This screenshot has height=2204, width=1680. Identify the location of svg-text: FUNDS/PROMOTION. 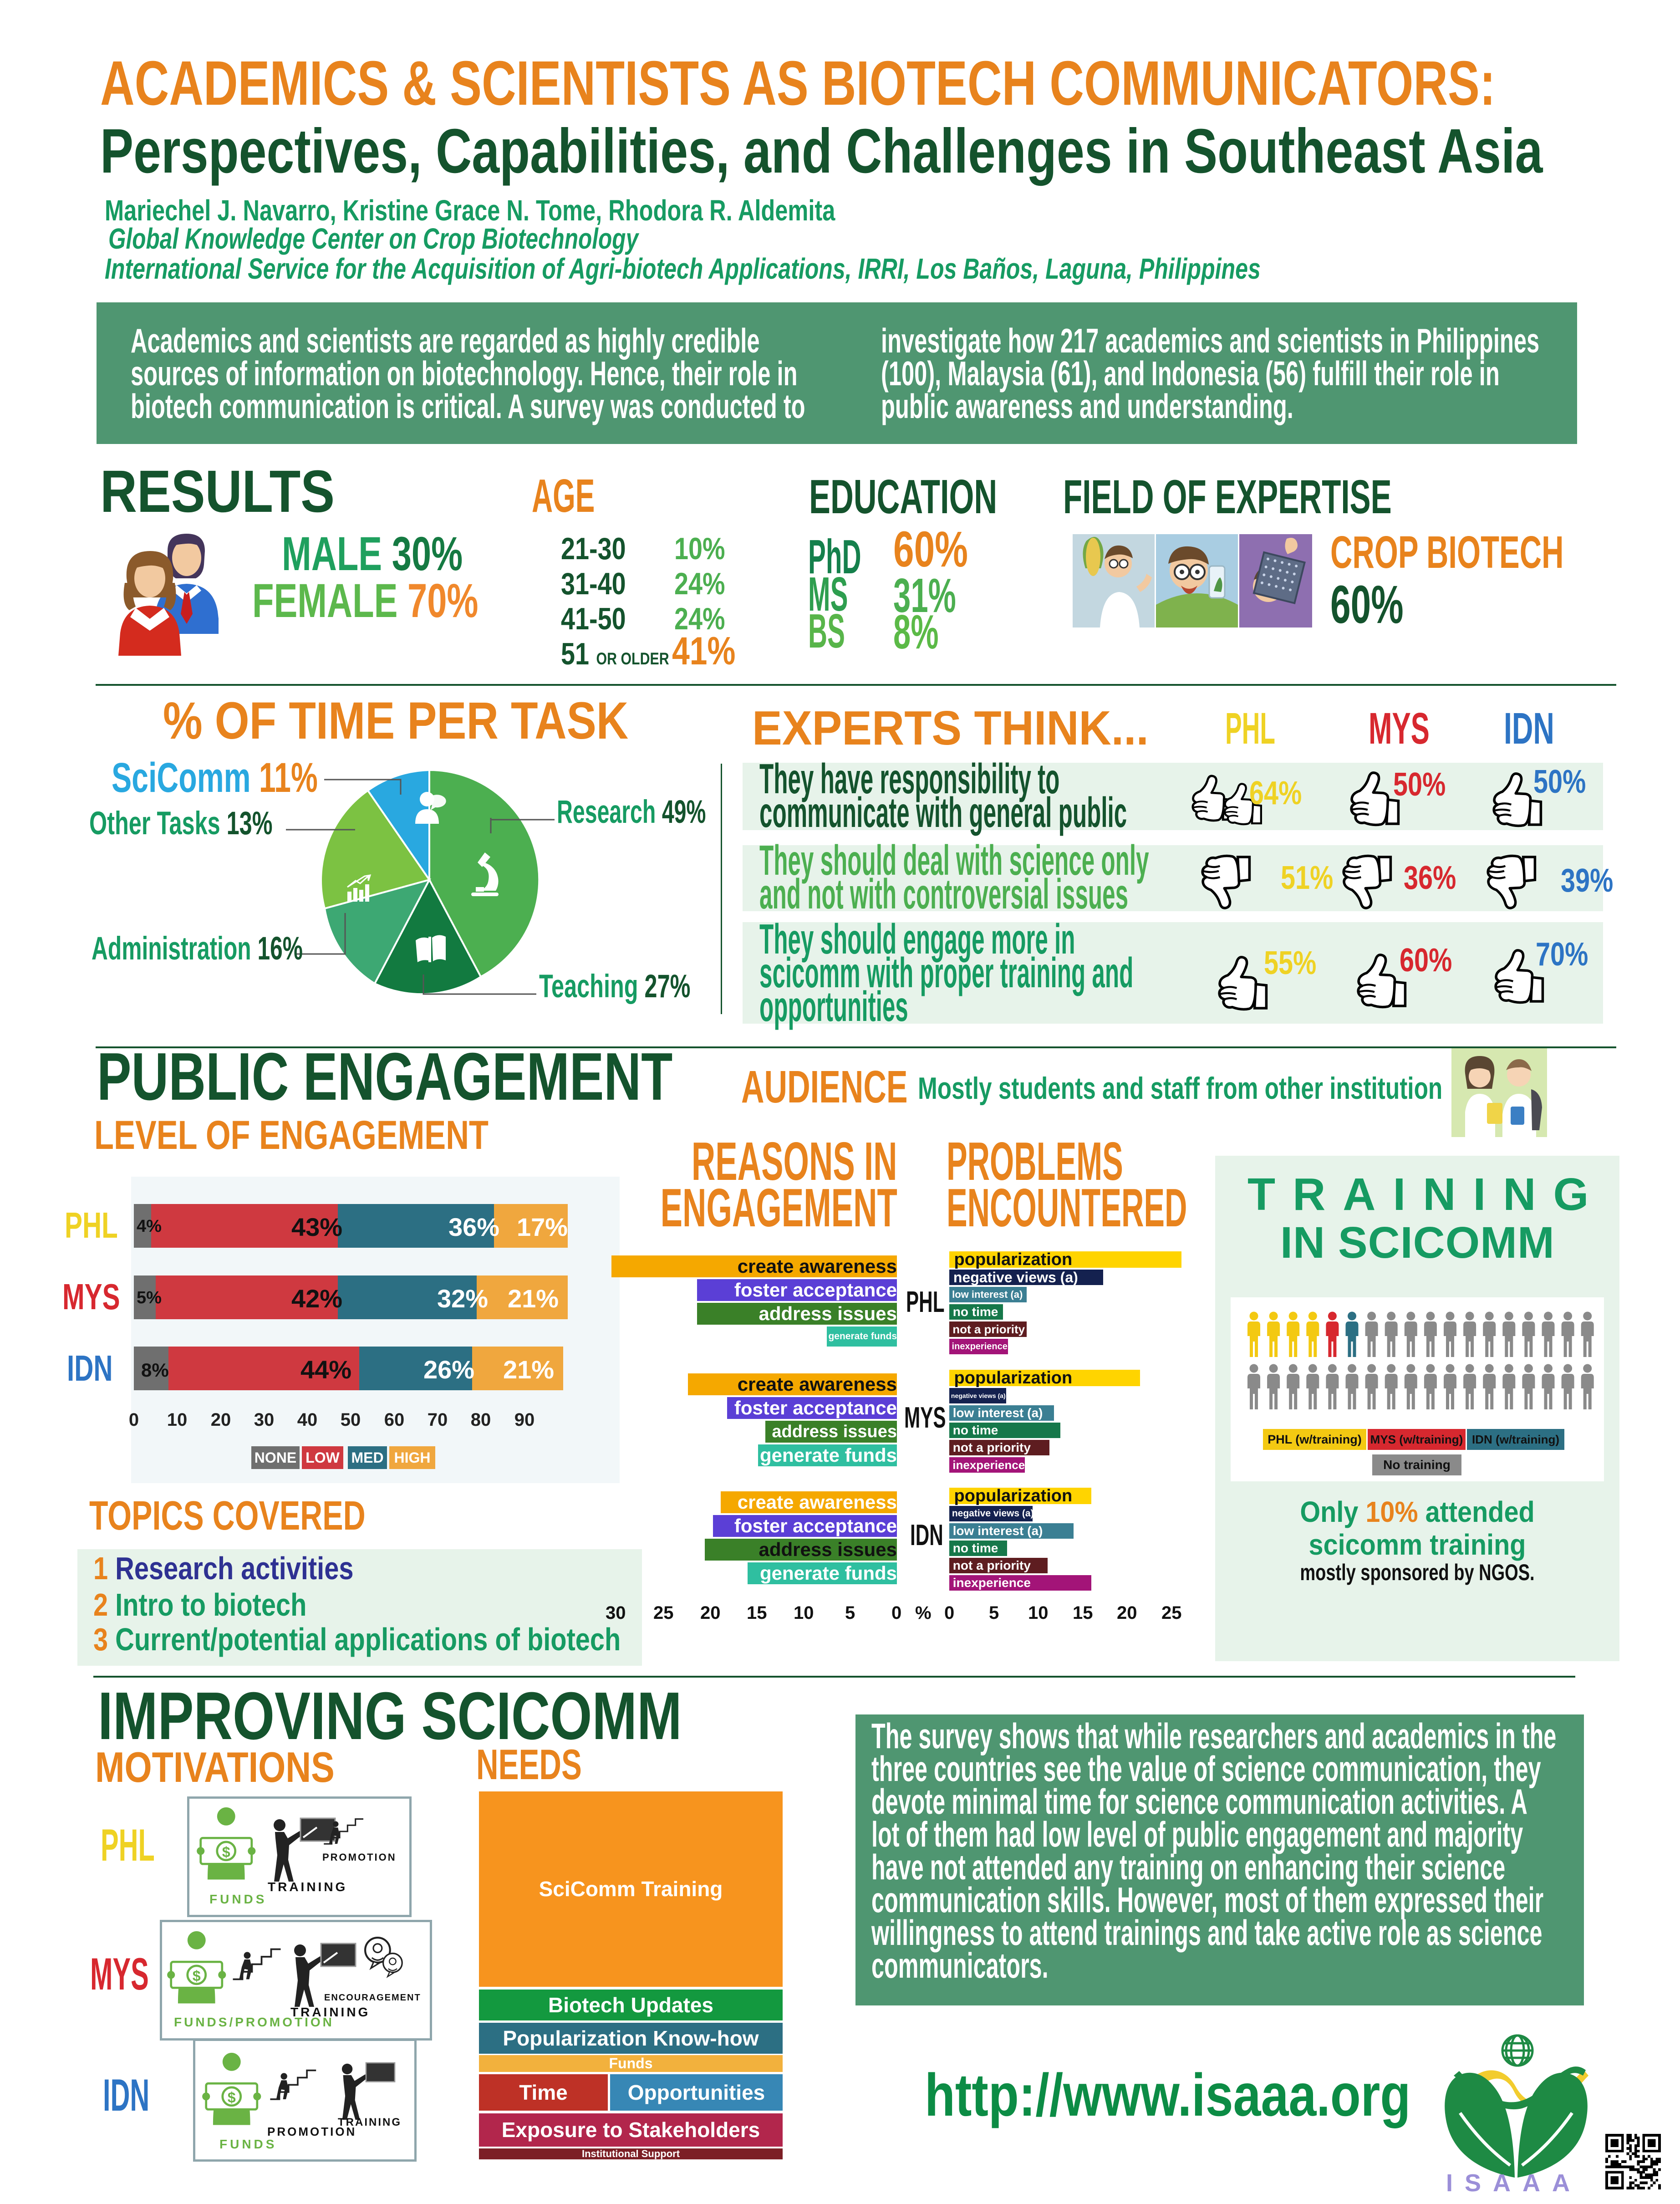
(254, 2022).